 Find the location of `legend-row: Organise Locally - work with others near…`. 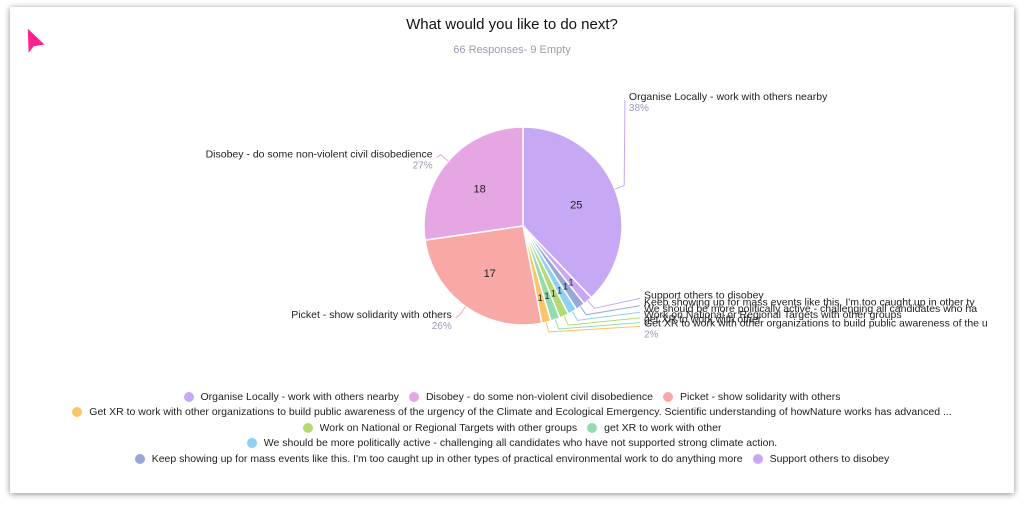

legend-row: Organise Locally - work with others near… is located at coordinates (512, 397).